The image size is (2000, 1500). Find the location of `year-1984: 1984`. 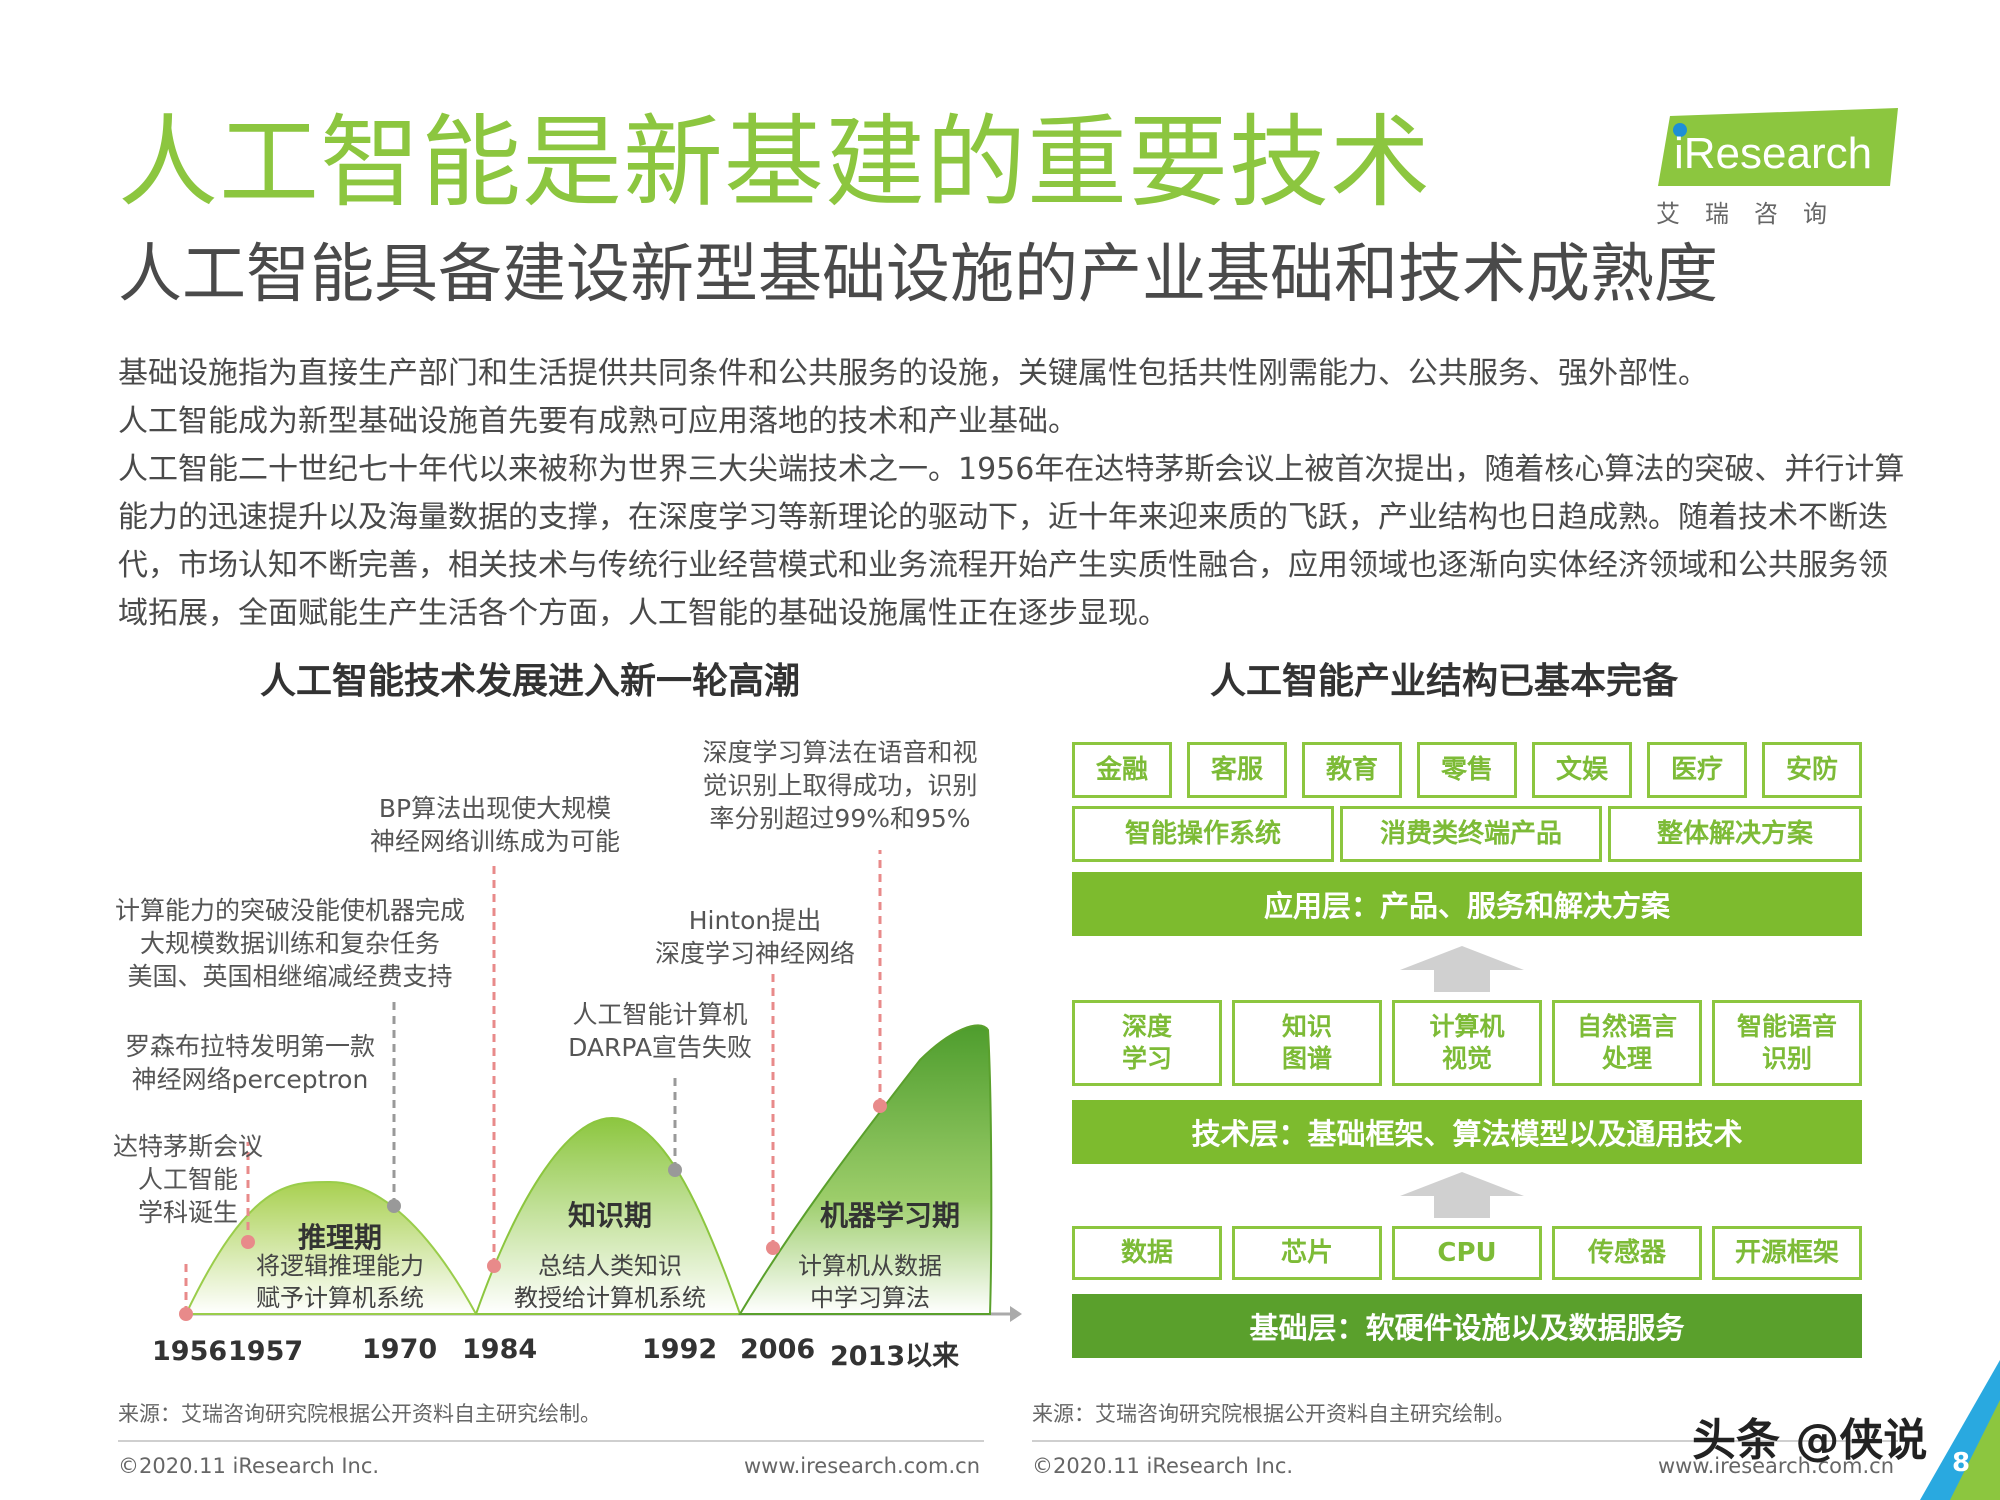

year-1984: 1984 is located at coordinates (500, 1349).